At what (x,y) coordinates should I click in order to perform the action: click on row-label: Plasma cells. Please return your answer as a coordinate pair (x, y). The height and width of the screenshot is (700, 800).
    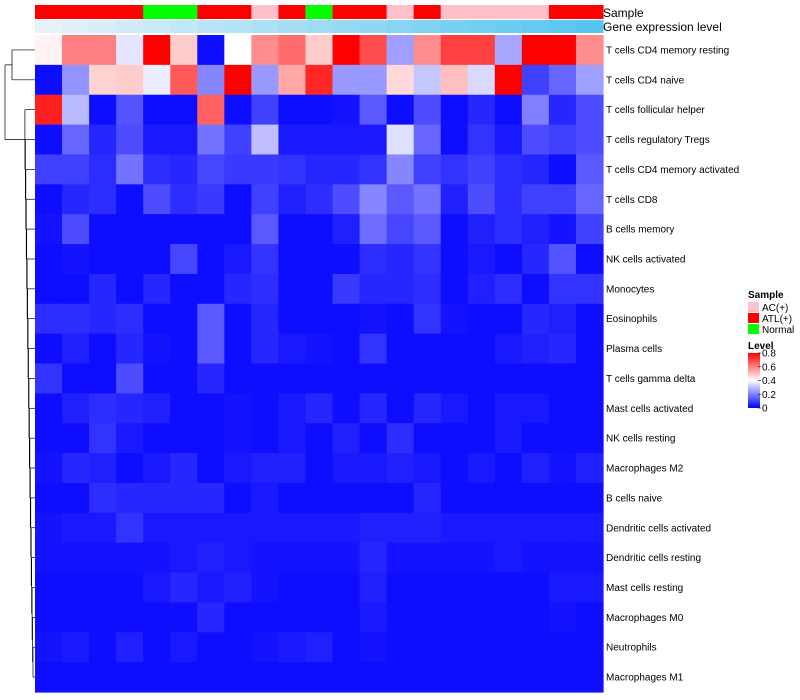
    Looking at the image, I should click on (634, 349).